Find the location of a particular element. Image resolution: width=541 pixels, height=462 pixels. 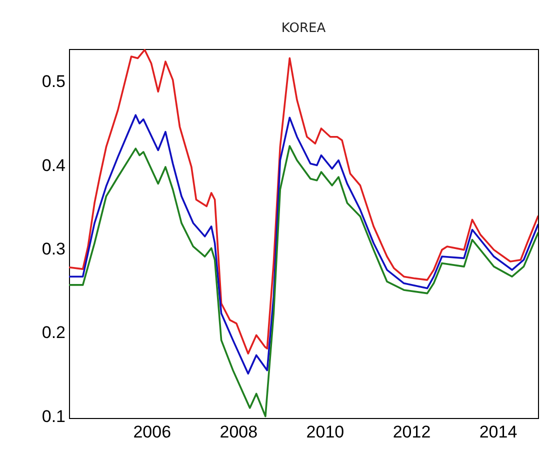

x-tick-label: 2006 is located at coordinates (152, 432).